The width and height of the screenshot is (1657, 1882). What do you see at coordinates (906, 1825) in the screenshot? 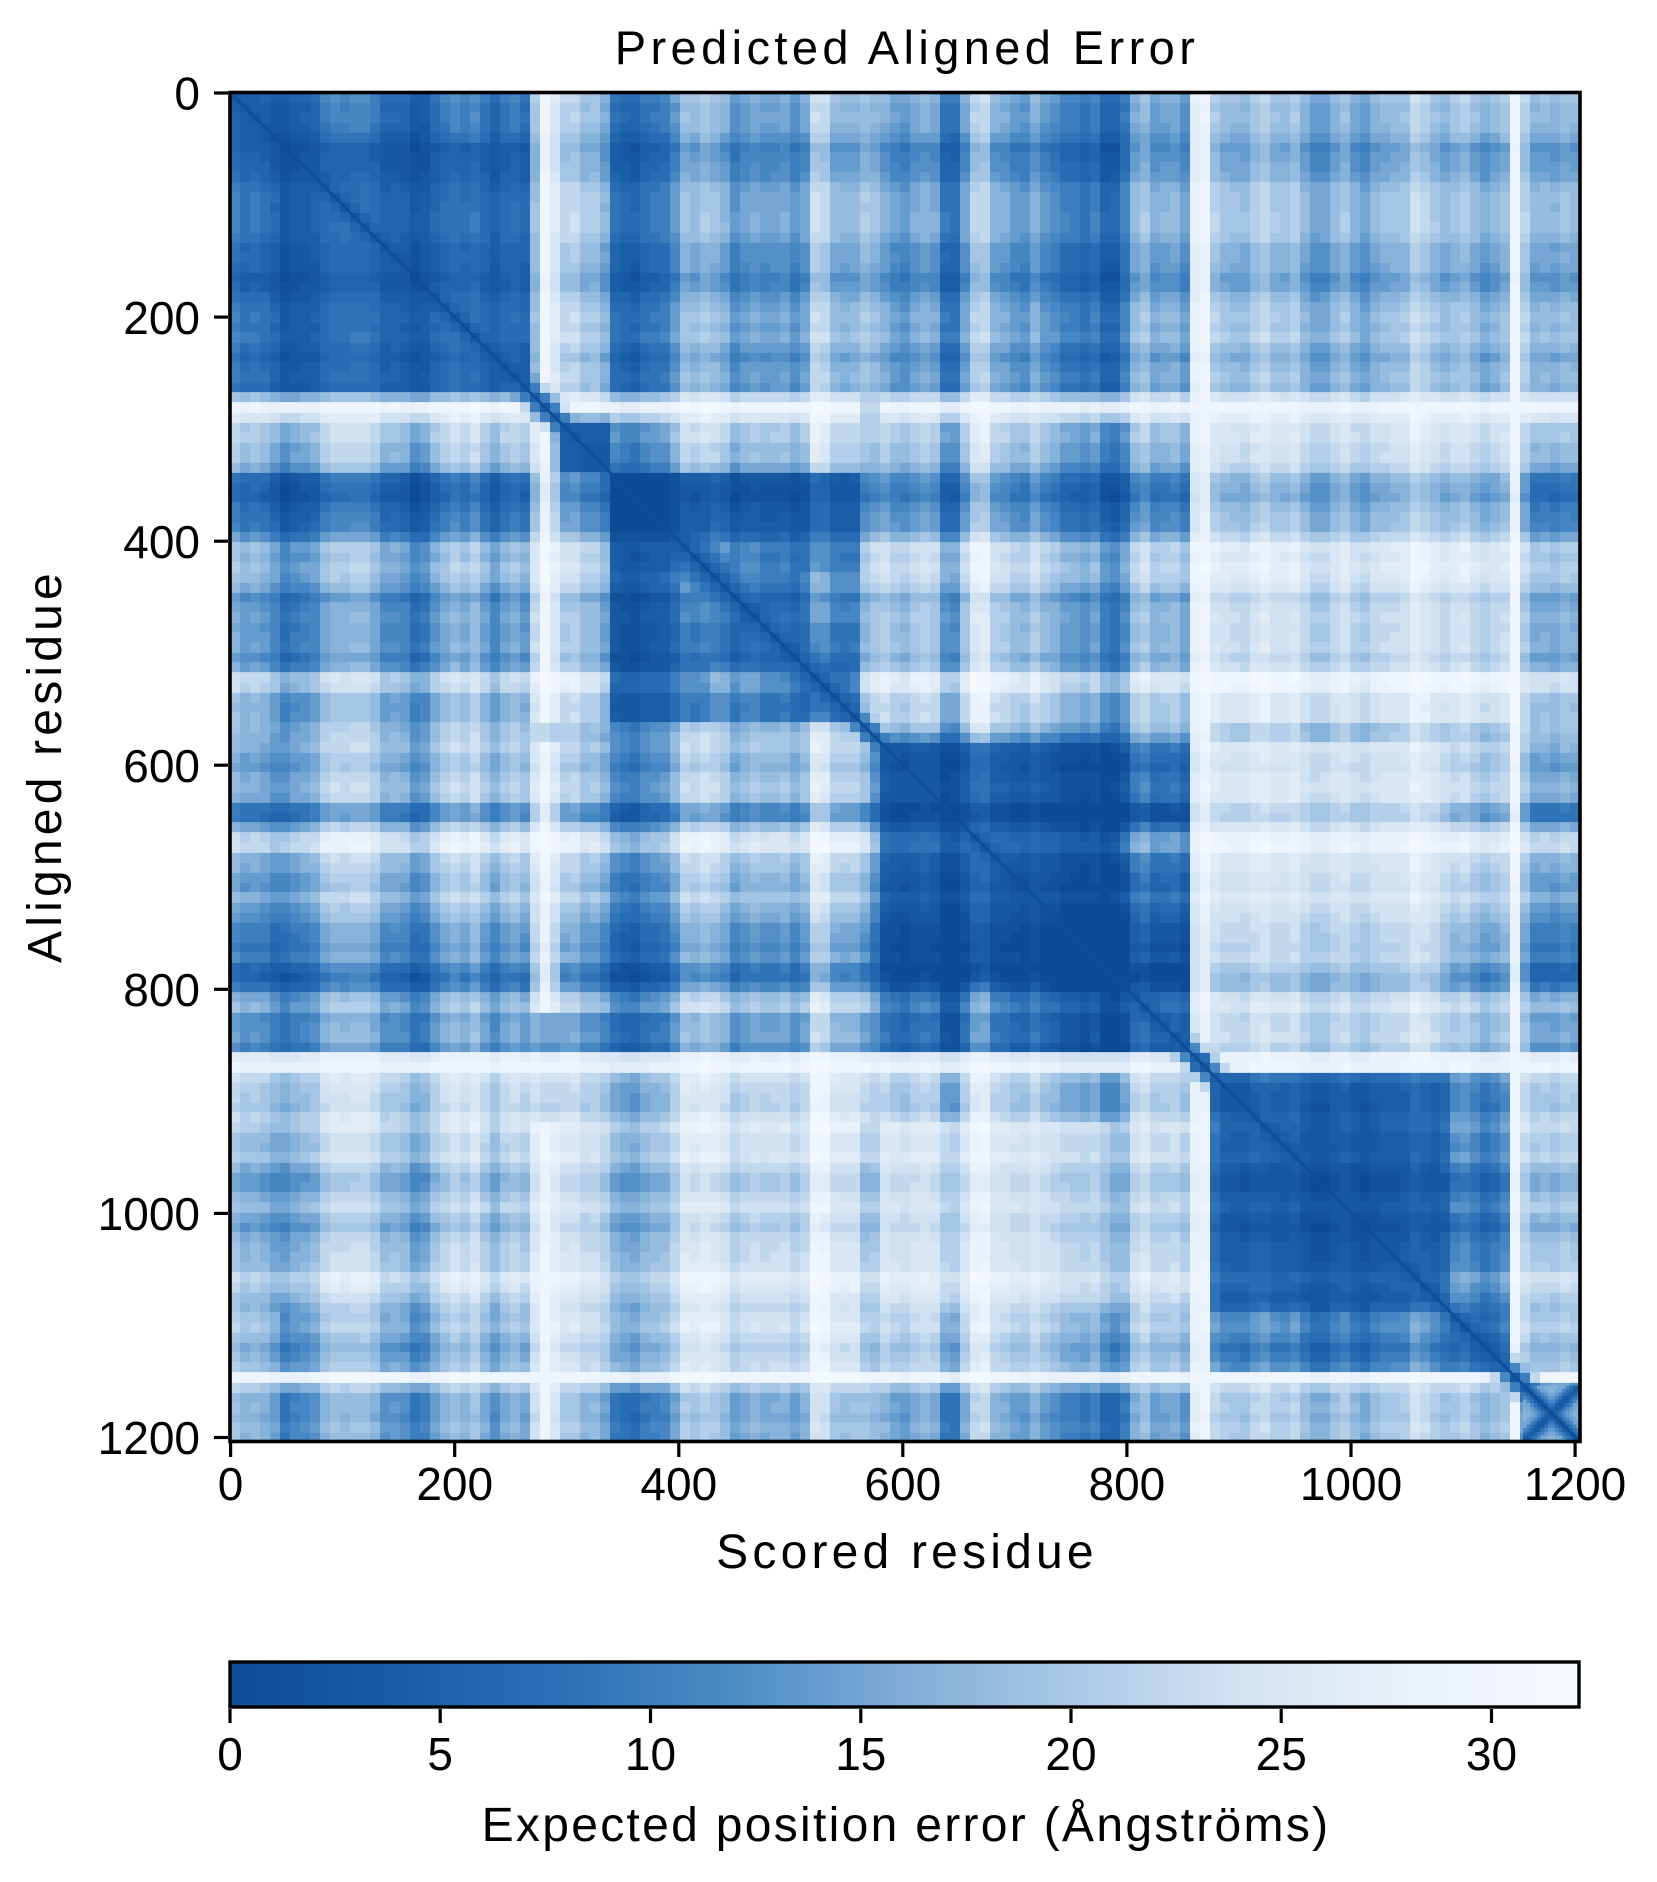
I see `svg-text:Expected position error (Ångst: Expected position error (Ångströms)` at bounding box center [906, 1825].